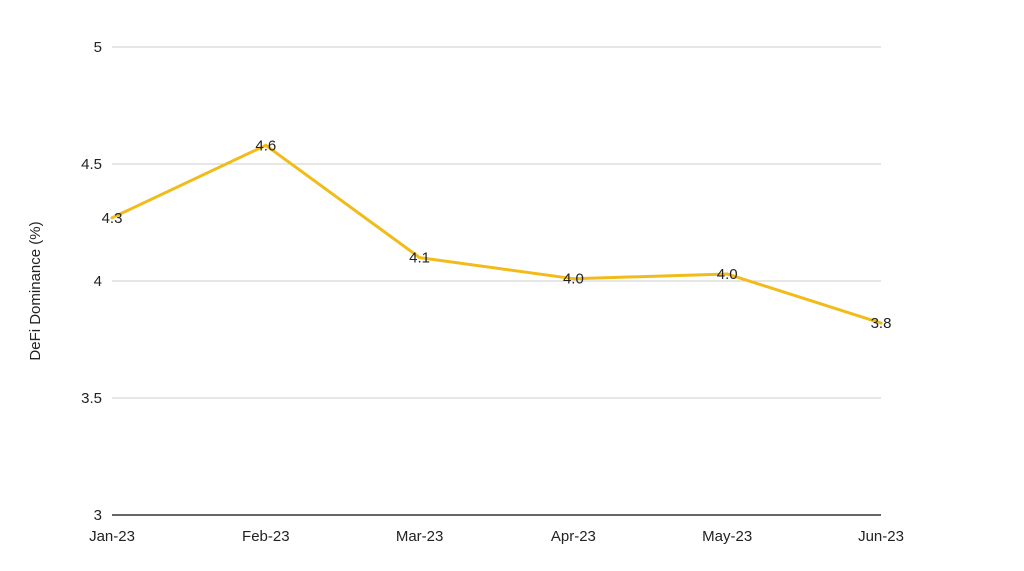 This screenshot has width=1024, height=571. I want to click on data-label: 3.8, so click(881, 323).